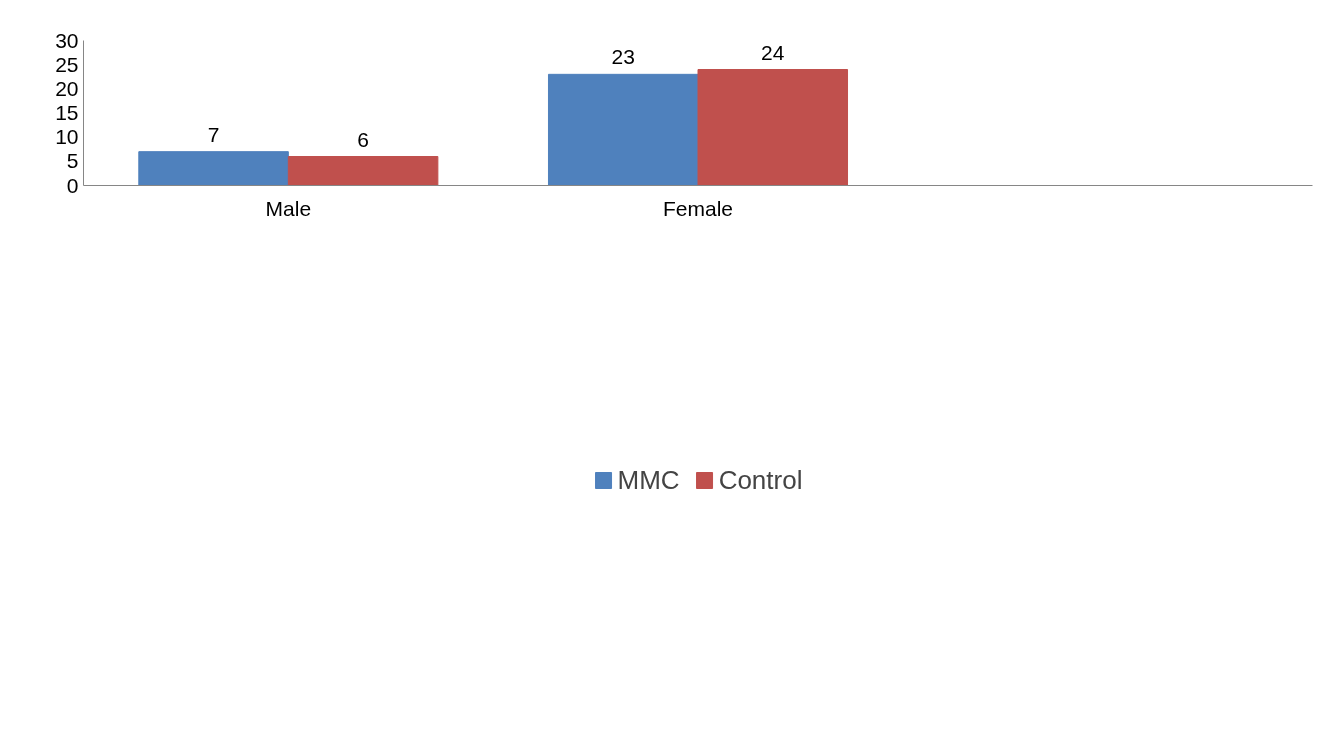 The image size is (1340, 740). Describe the element at coordinates (72, 185) in the screenshot. I see `y-tick-label: 0` at that location.